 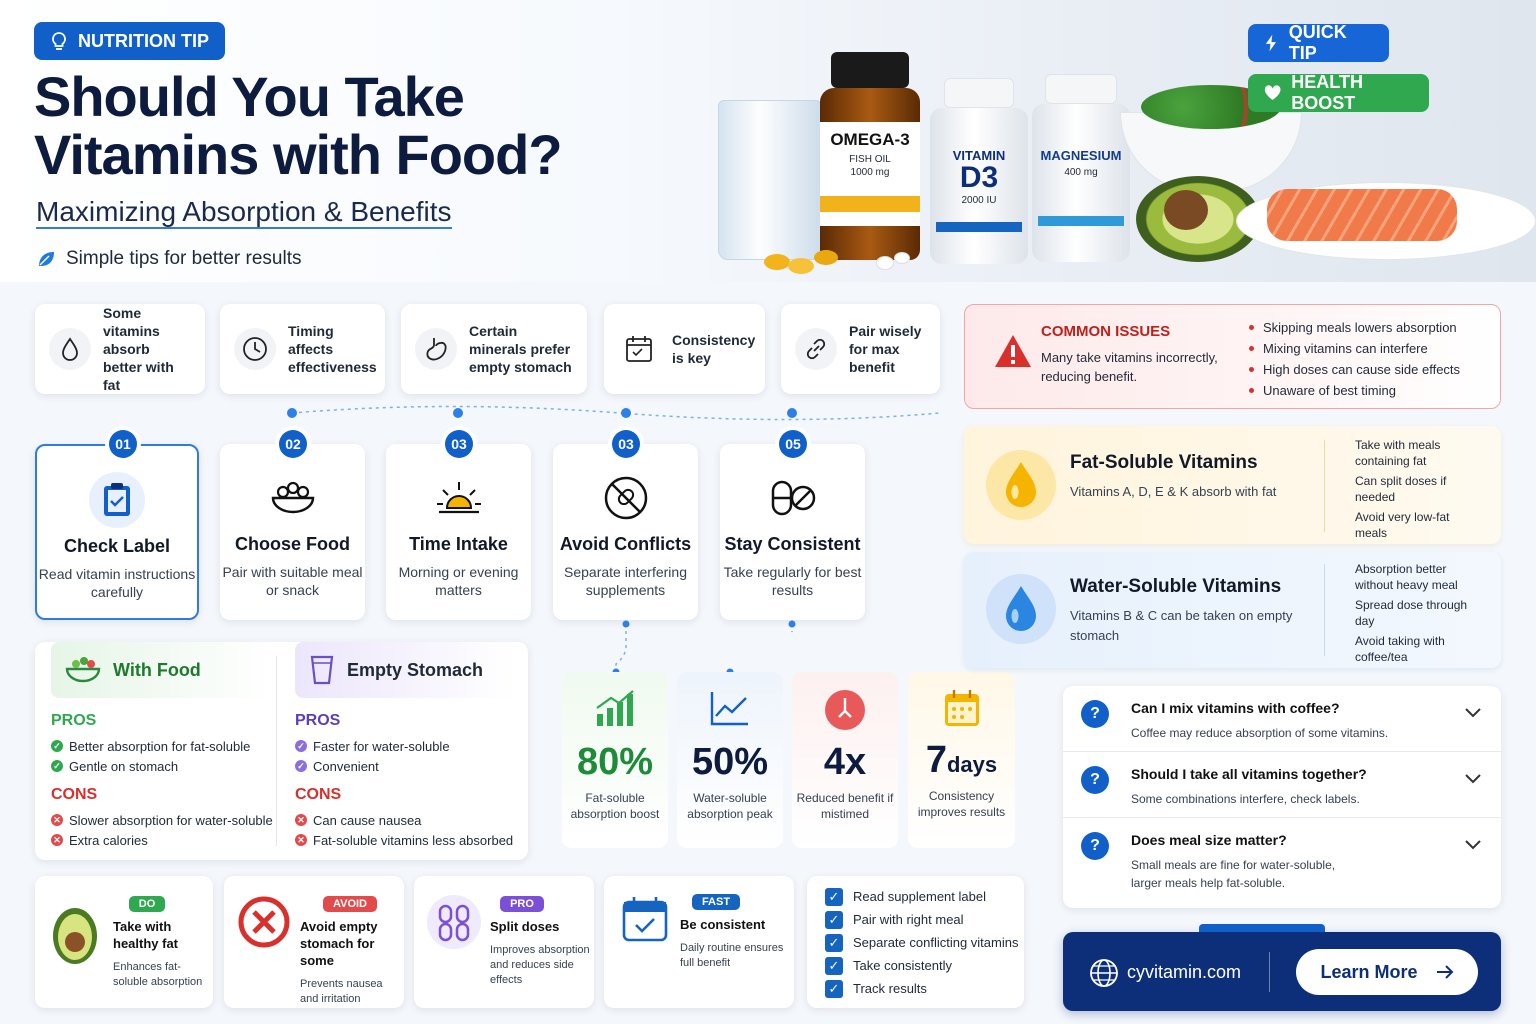 I want to click on stat-value: 50%, so click(x=730, y=762).